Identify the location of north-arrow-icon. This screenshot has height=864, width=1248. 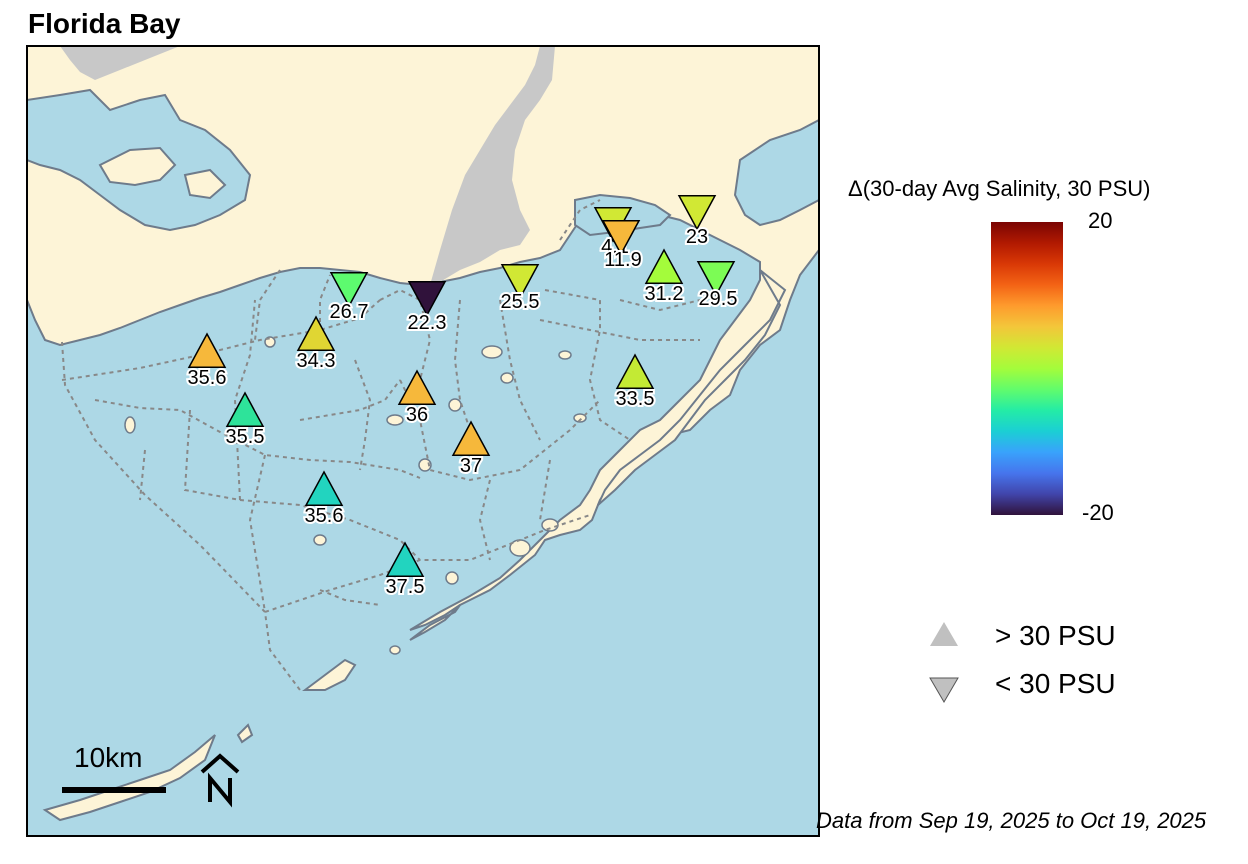
(220, 780).